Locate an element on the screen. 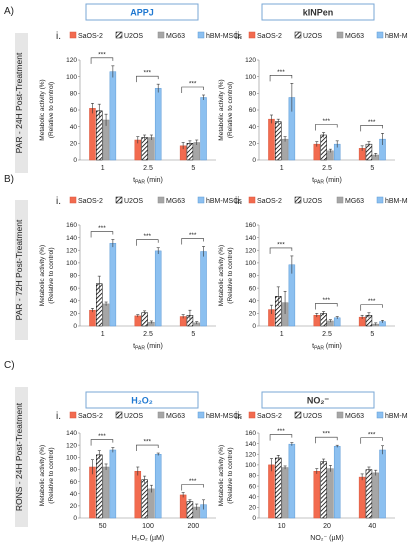  y-tick-label: 140 is located at coordinates (250, 238).